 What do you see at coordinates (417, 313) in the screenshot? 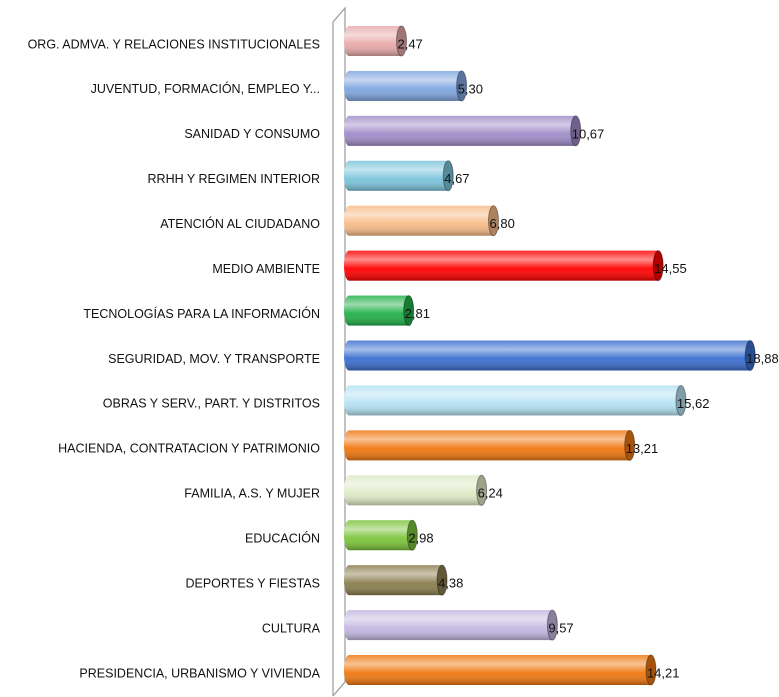
I see `value-label: 2,81` at bounding box center [417, 313].